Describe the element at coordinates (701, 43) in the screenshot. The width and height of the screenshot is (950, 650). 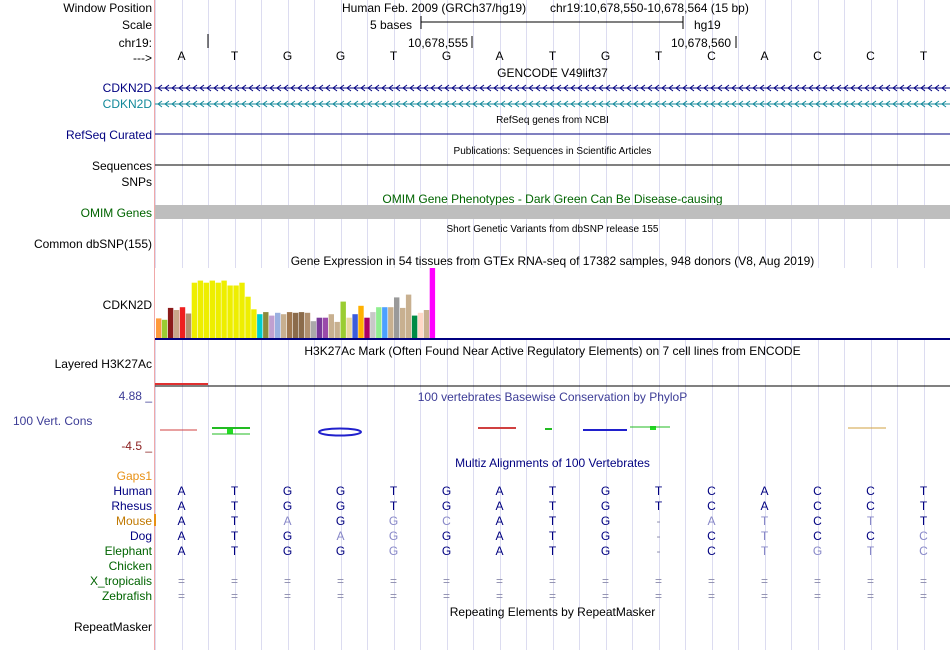
I see `coord-label-2: 10,678,560` at that location.